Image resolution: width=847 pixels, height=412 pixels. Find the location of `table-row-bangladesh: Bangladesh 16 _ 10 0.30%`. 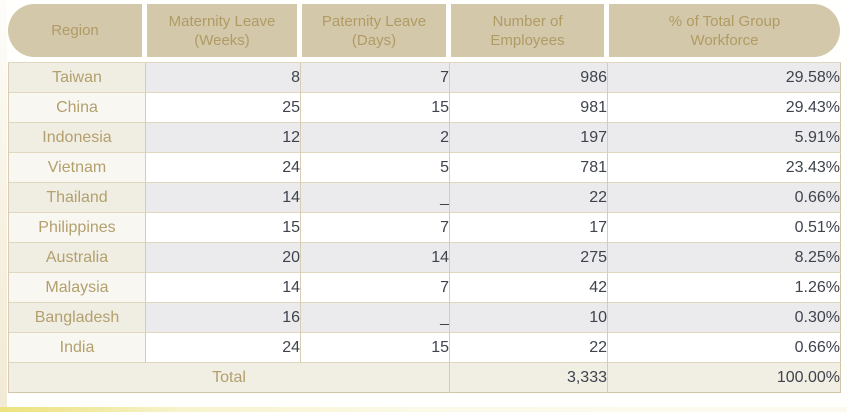

table-row-bangladesh: Bangladesh 16 _ 10 0.30% is located at coordinates (424, 317).